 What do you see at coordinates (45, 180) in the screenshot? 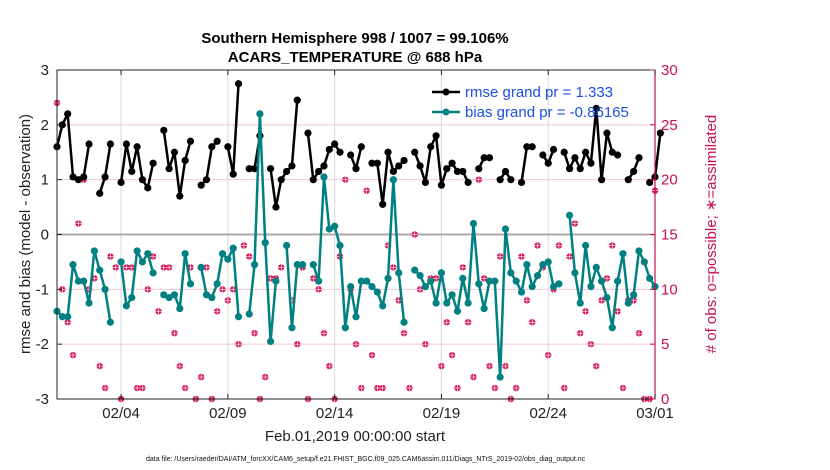
I see `y-tick-label: 1` at bounding box center [45, 180].